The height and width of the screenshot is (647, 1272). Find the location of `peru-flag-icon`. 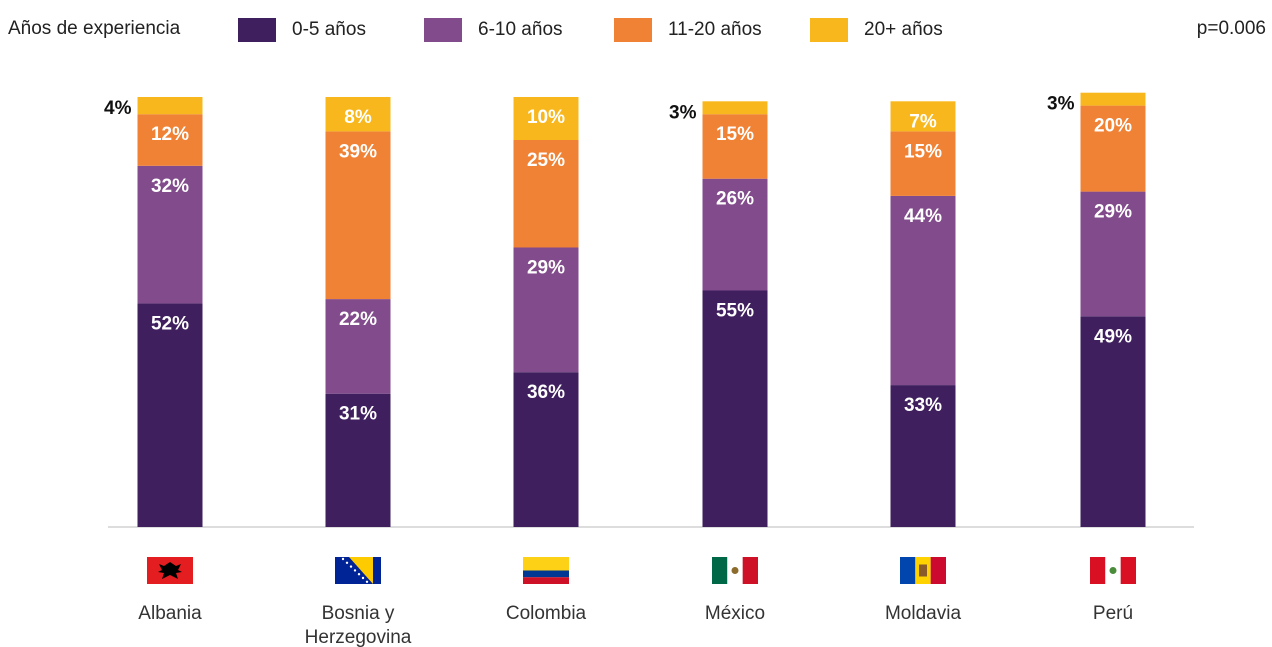

peru-flag-icon is located at coordinates (1113, 570).